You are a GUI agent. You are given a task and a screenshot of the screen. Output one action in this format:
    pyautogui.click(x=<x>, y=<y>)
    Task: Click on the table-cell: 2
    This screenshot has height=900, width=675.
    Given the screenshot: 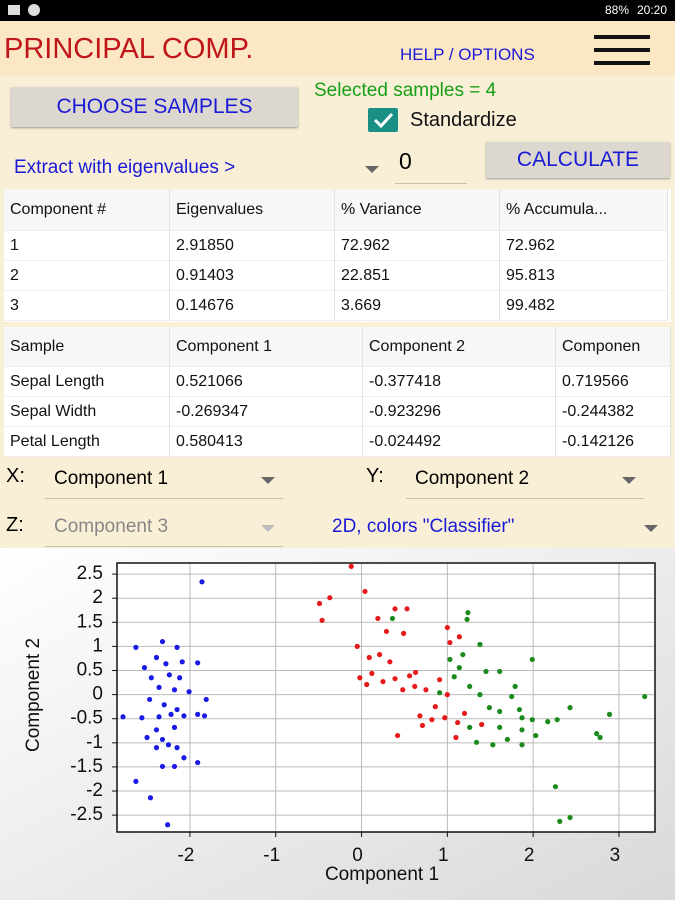 What is the action you would take?
    pyautogui.click(x=87, y=276)
    